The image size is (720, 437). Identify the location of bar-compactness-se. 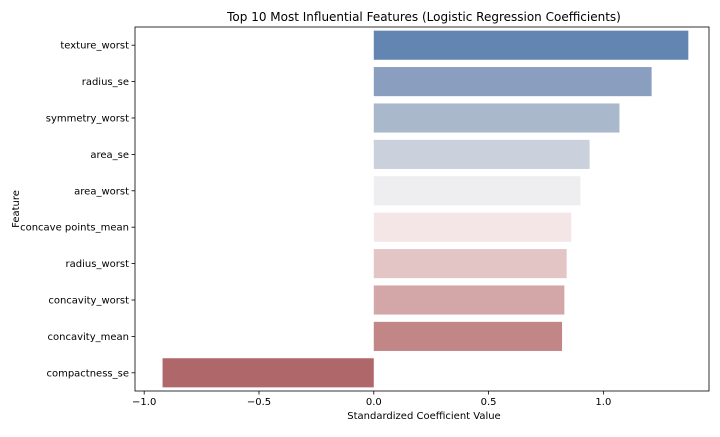
(268, 373).